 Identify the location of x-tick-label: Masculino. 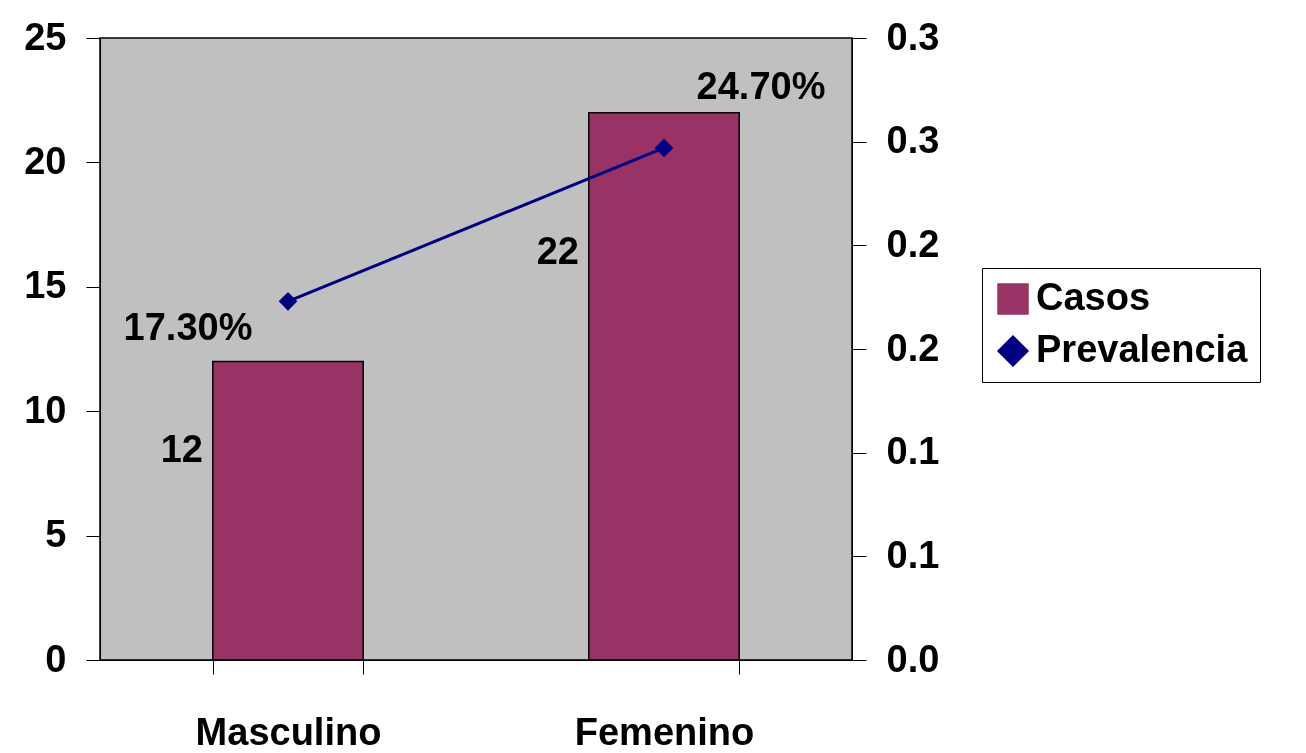
(288, 731).